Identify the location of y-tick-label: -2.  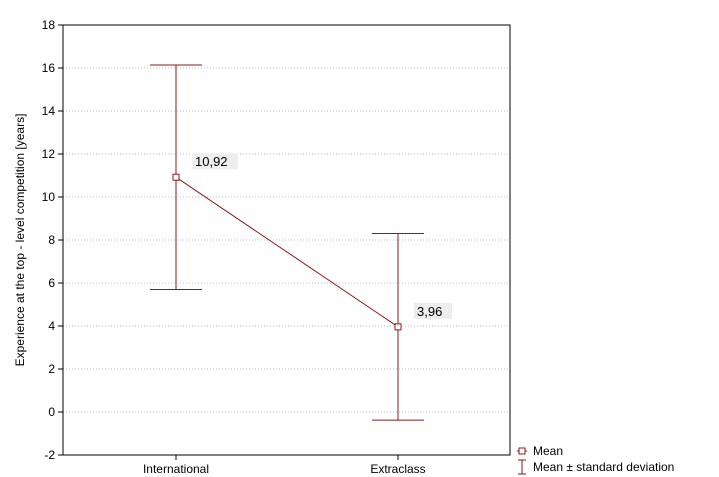
(49, 455).